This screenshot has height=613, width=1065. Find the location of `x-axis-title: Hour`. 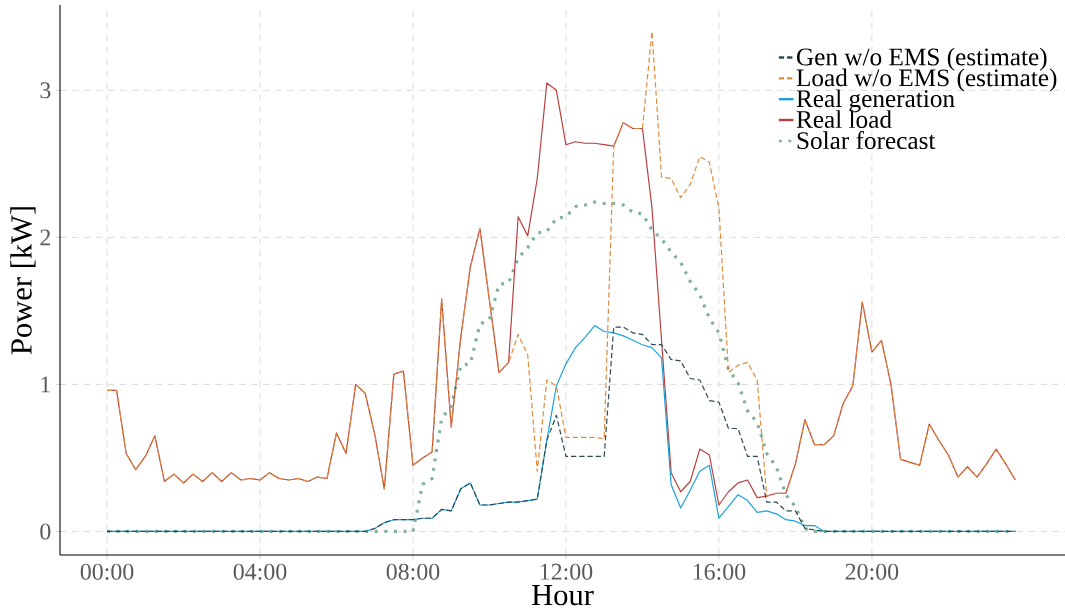

x-axis-title: Hour is located at coordinates (562, 595).